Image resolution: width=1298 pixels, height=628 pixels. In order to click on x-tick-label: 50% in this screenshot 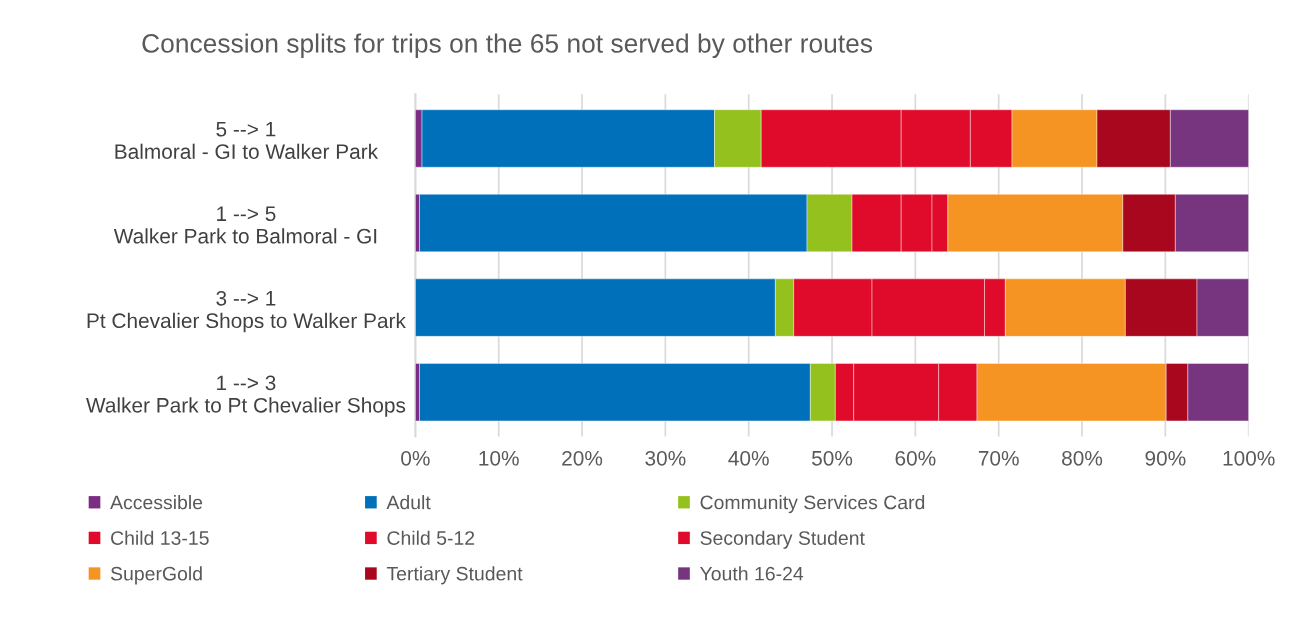, I will do `click(832, 458)`.